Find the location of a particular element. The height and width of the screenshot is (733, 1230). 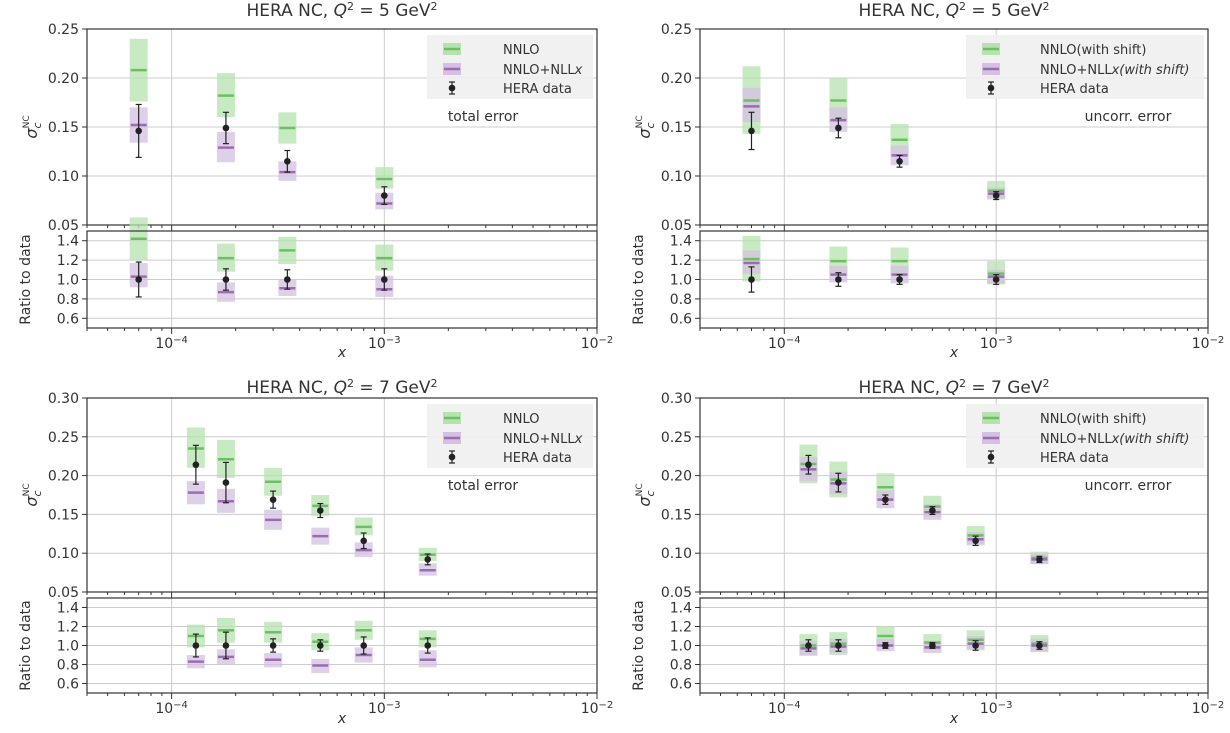

x-tick-label-exponent: −2 is located at coordinates (1217, 705).